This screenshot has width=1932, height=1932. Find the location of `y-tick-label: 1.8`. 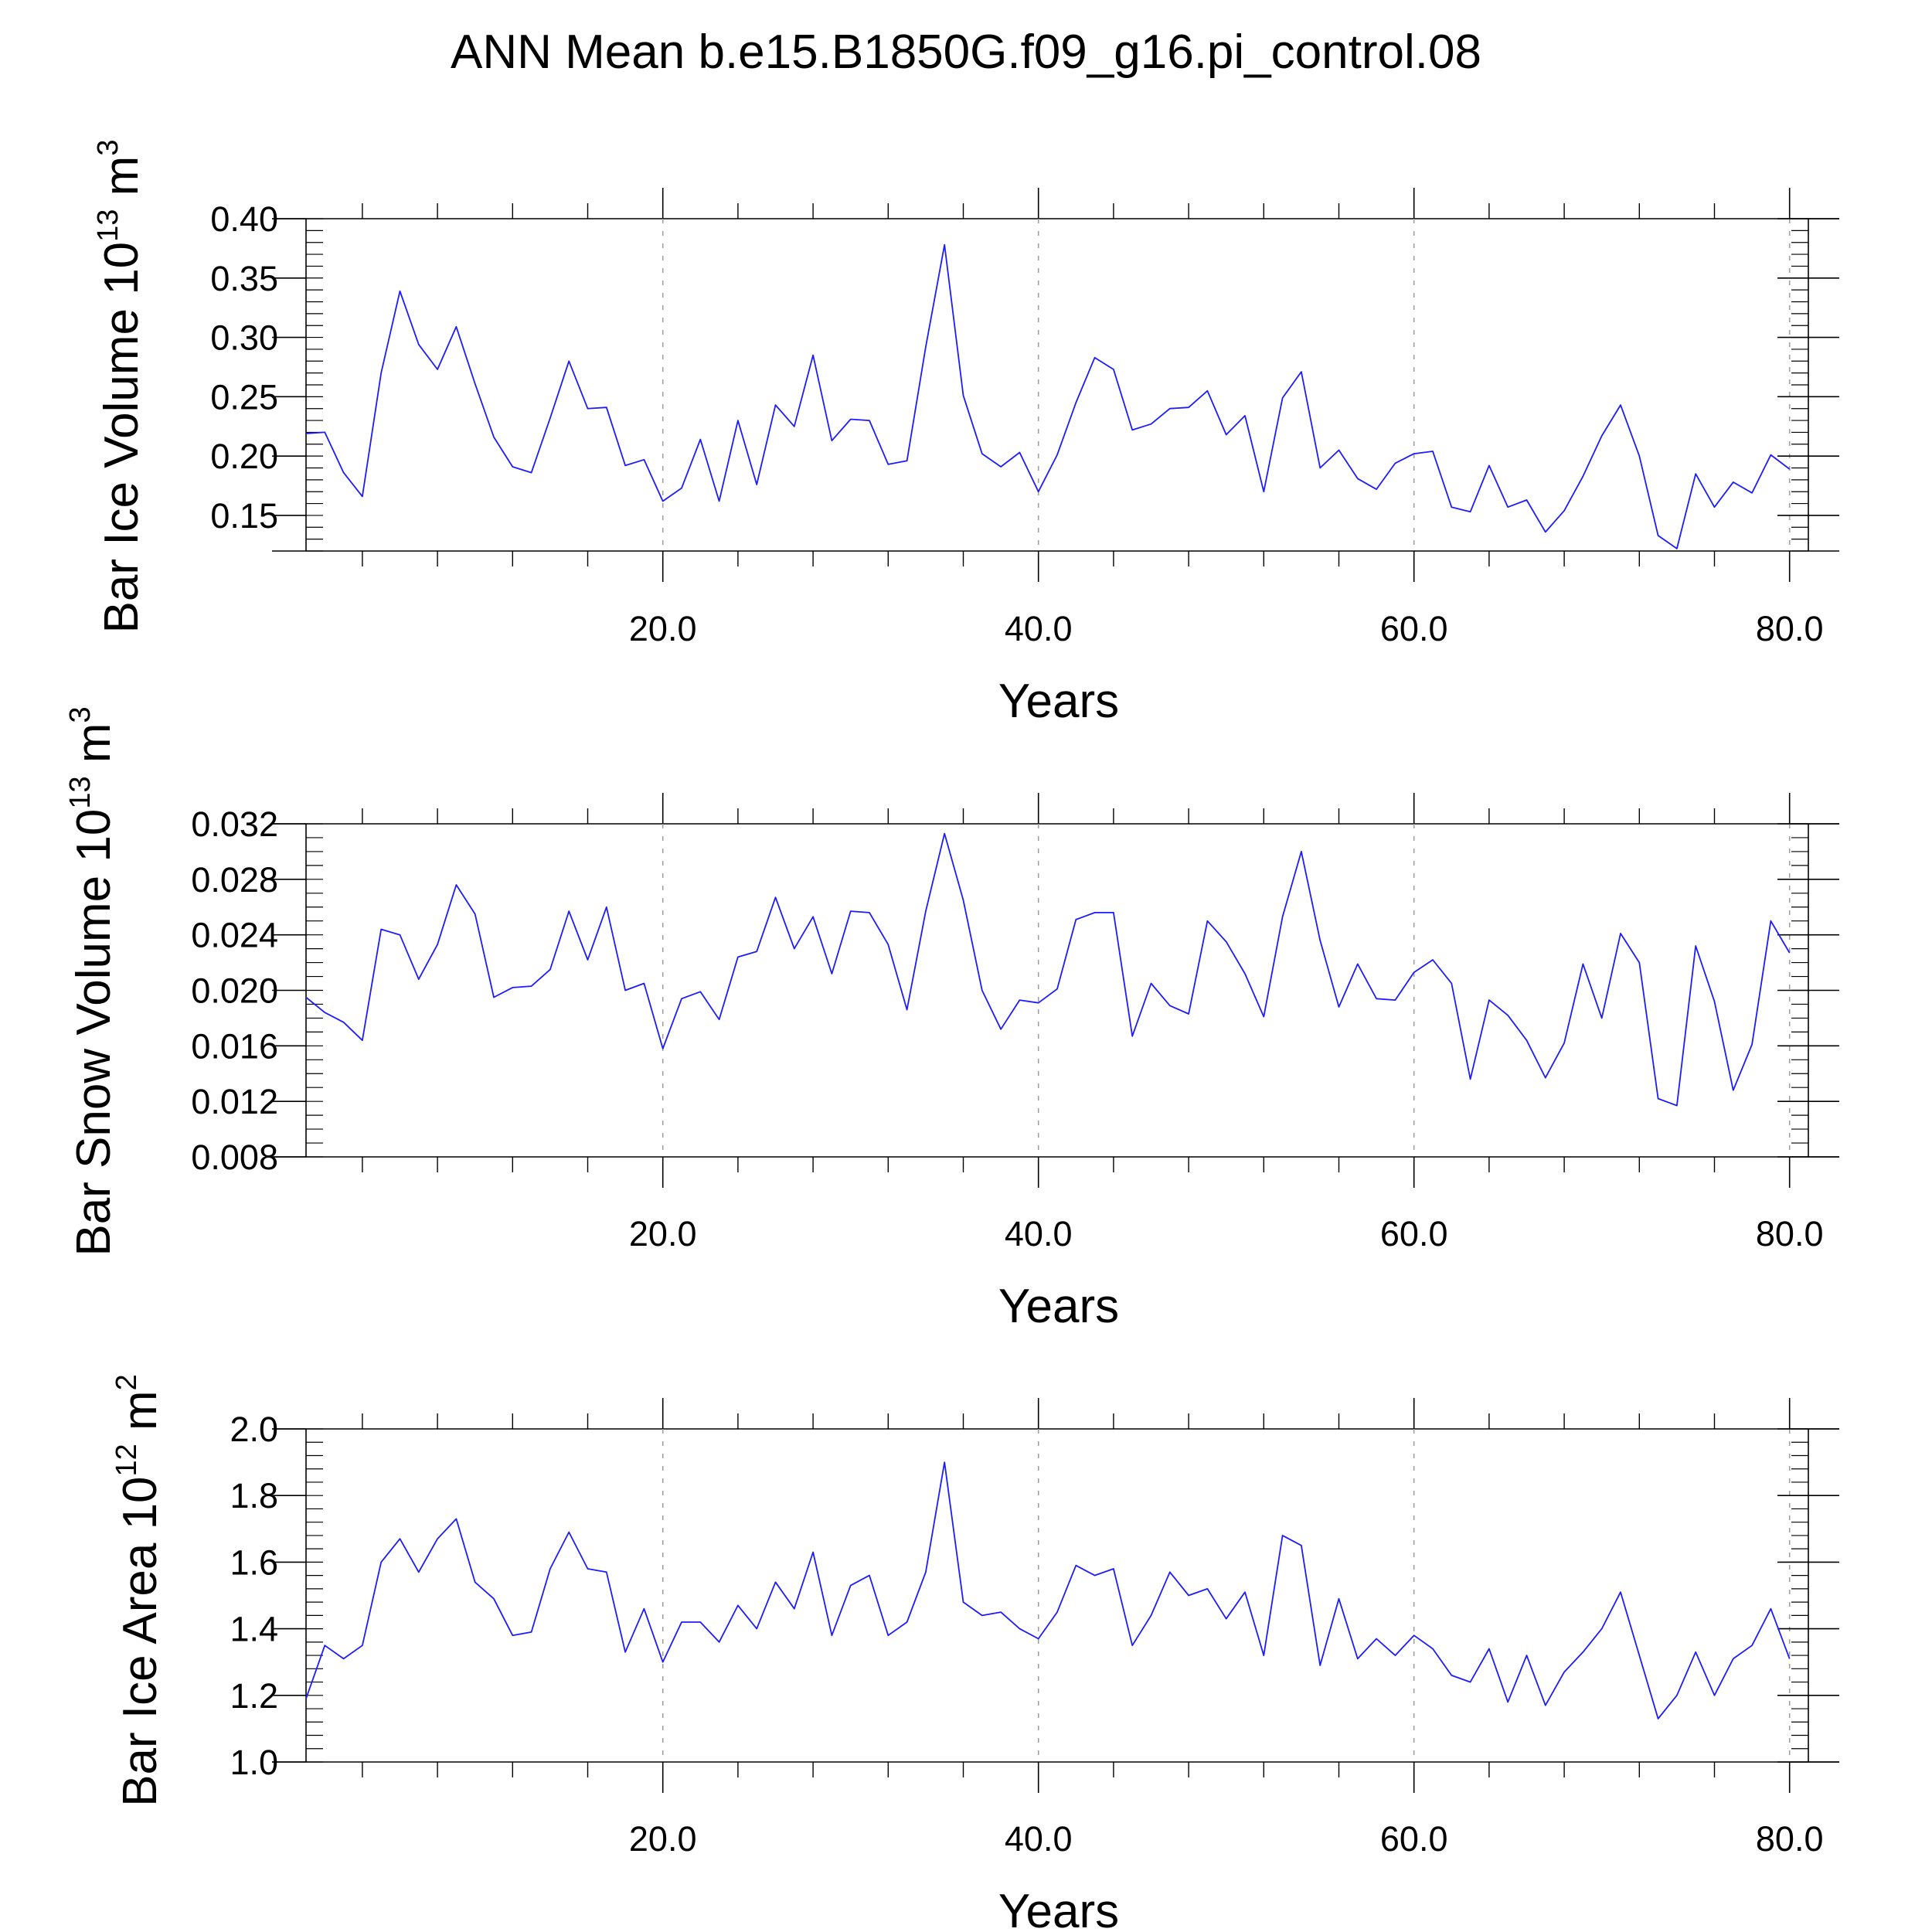

y-tick-label: 1.8 is located at coordinates (254, 1496).